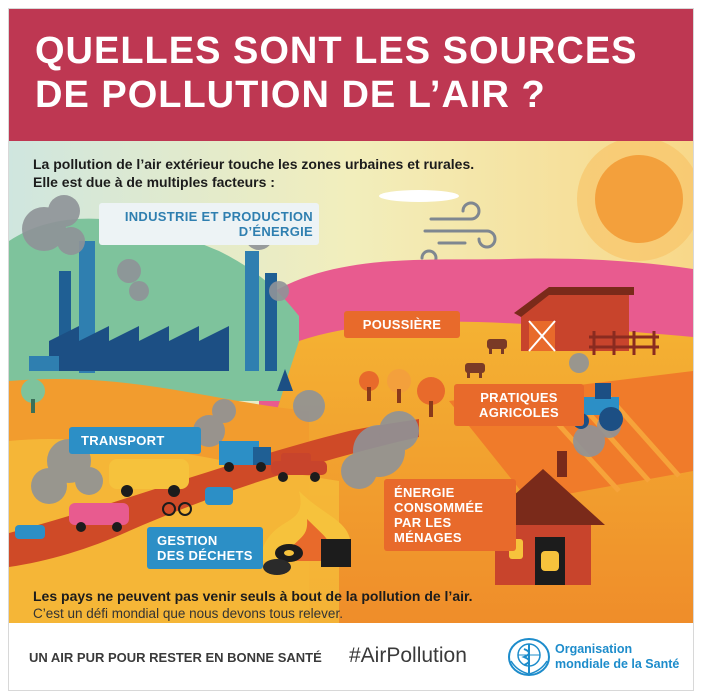 This screenshot has height=697, width=703. Describe the element at coordinates (336, 51) in the screenshot. I see `title-line-1: QUELLES SONT LES SOURCES` at that location.